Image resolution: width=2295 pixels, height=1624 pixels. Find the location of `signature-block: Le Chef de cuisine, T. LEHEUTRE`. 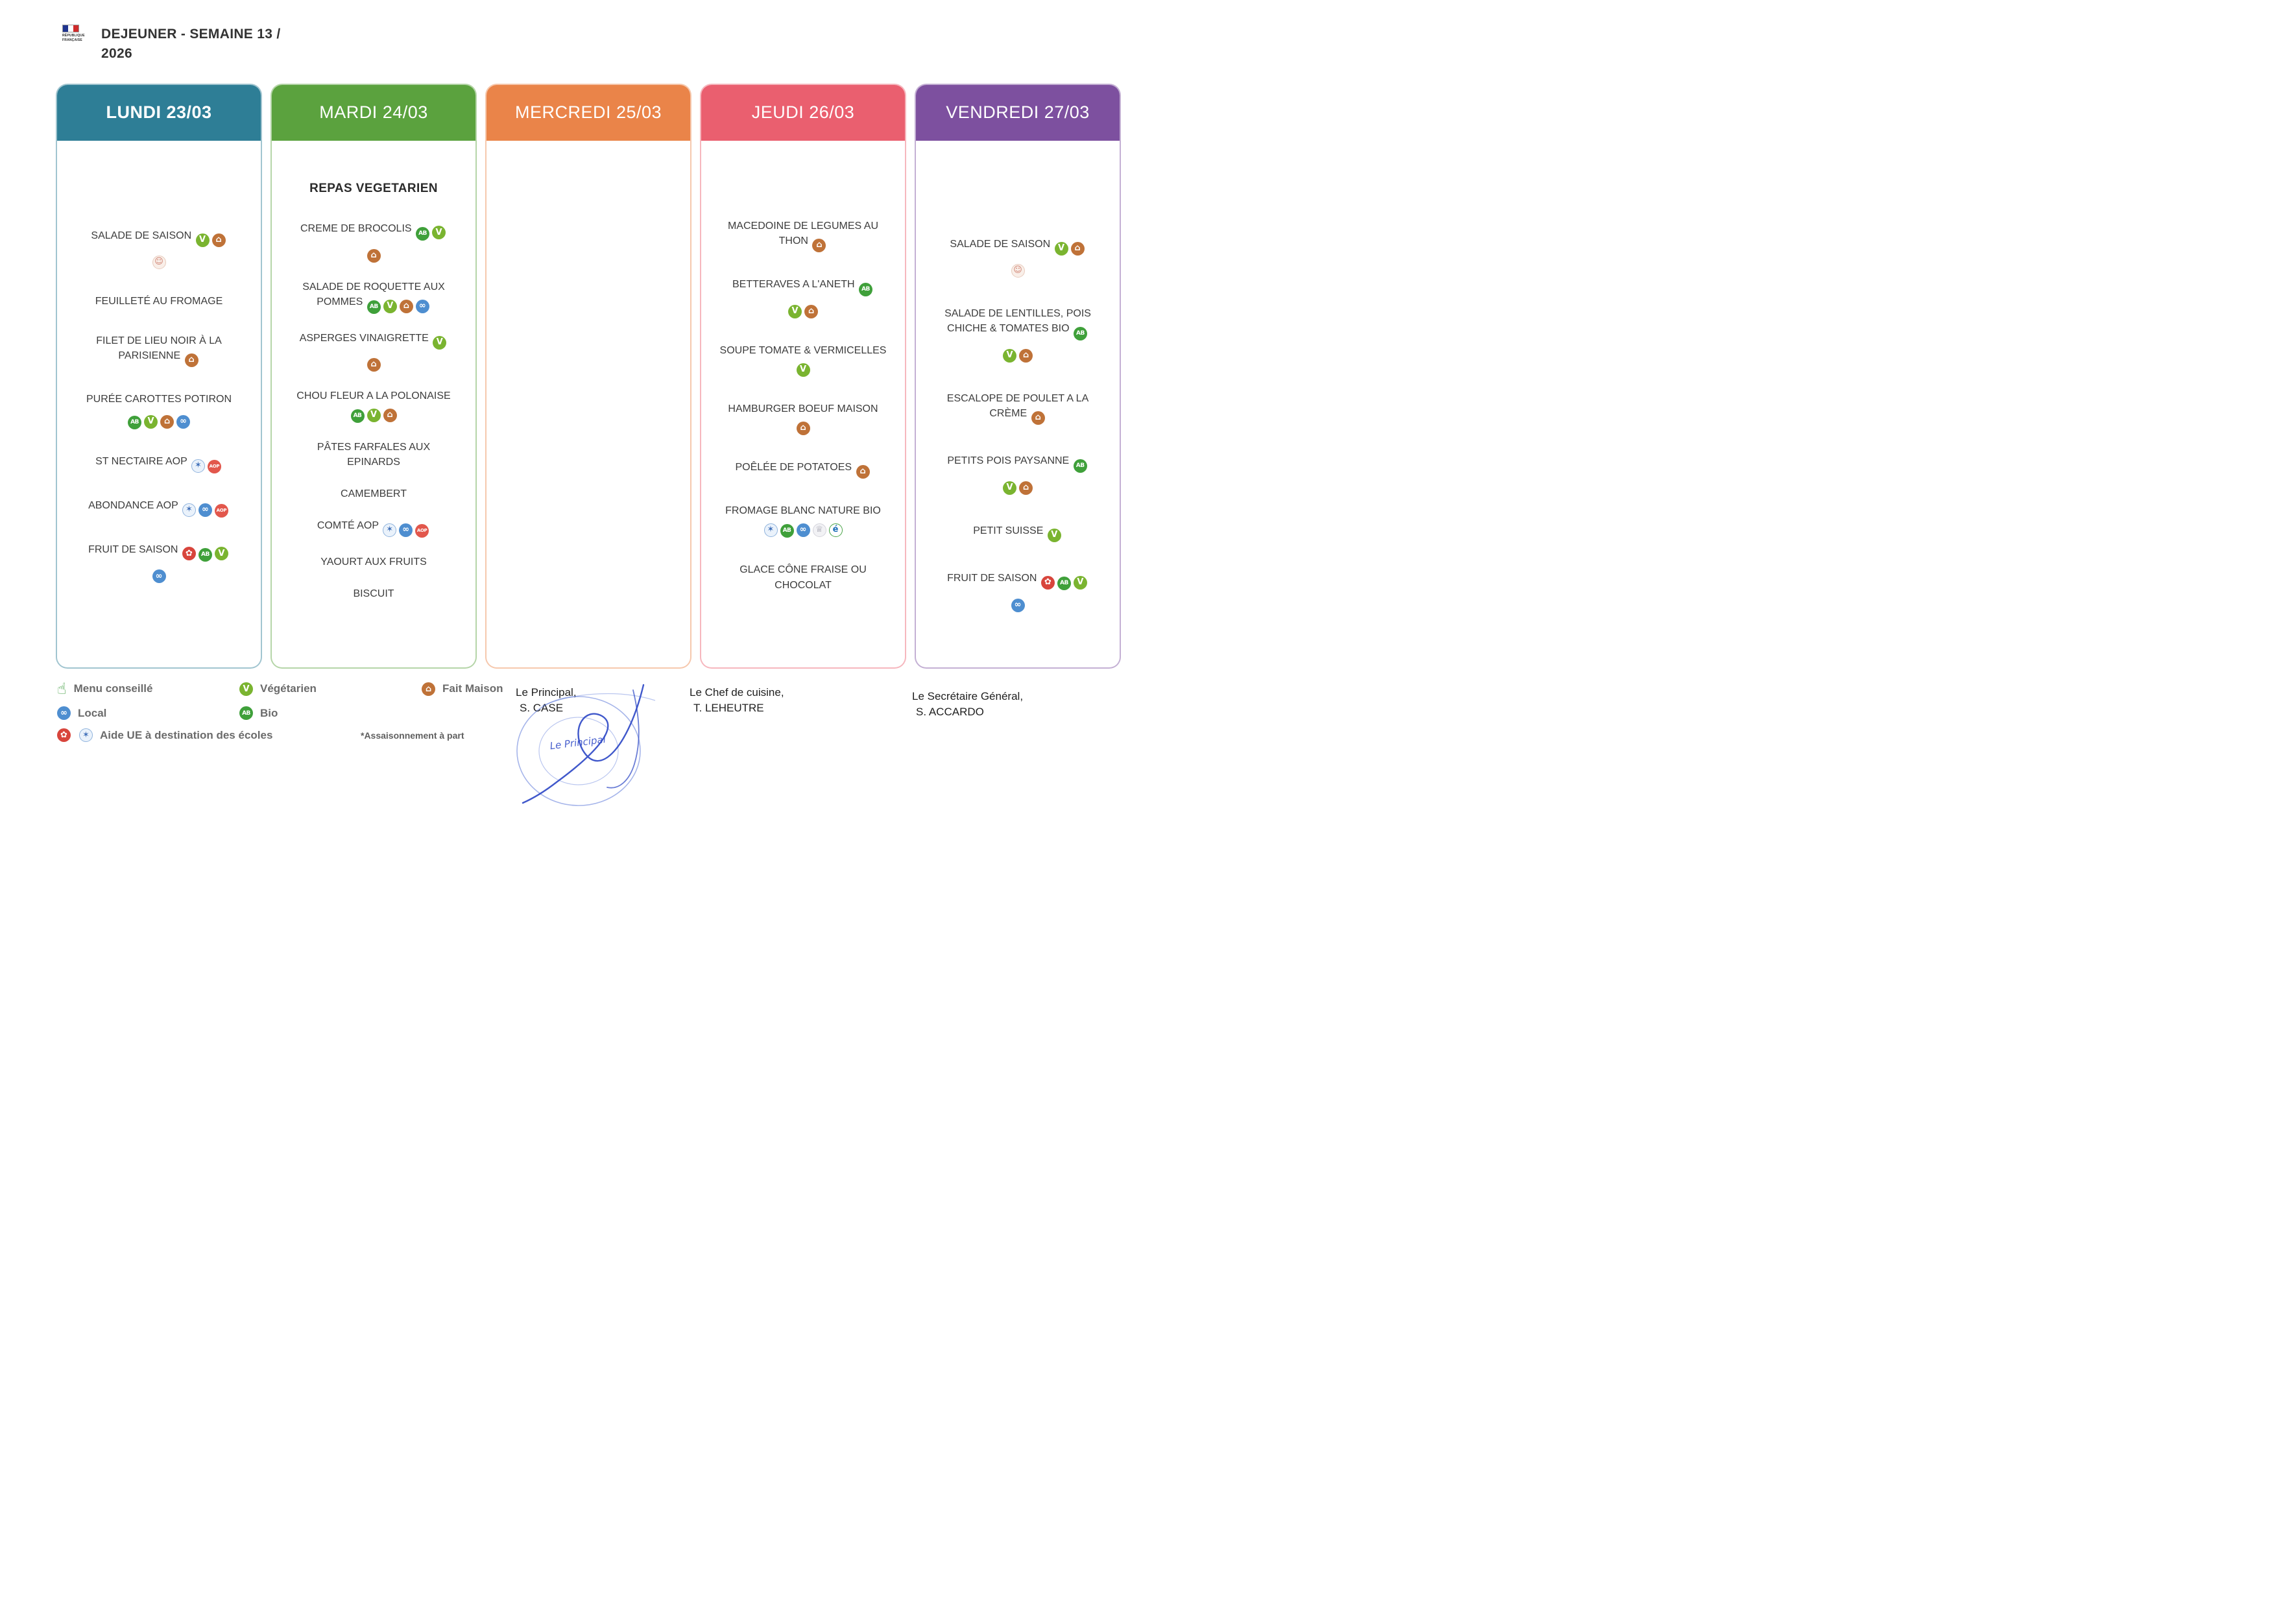

signature-block: Le Chef de cuisine, T. LEHEUTRE is located at coordinates (737, 700).